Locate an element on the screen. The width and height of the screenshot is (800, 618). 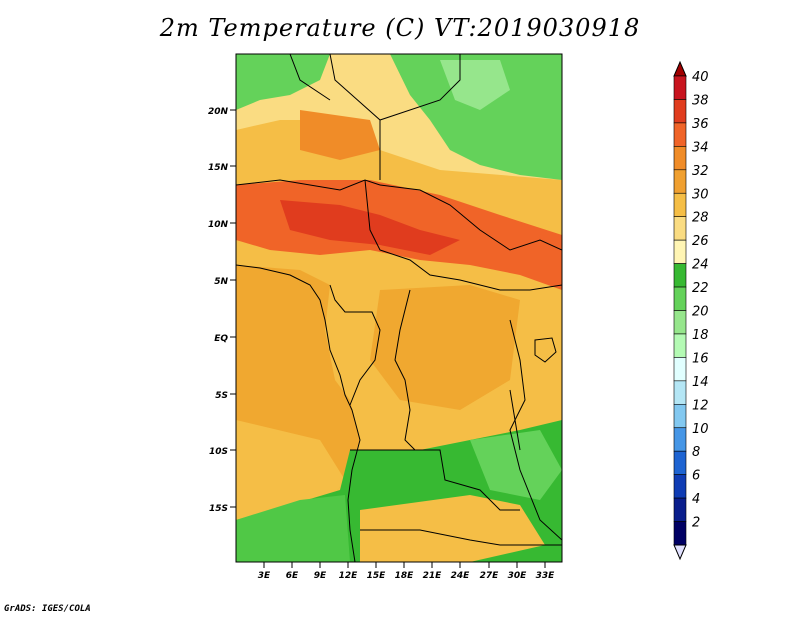
colorbar-label: 10 is located at coordinates (700, 429).